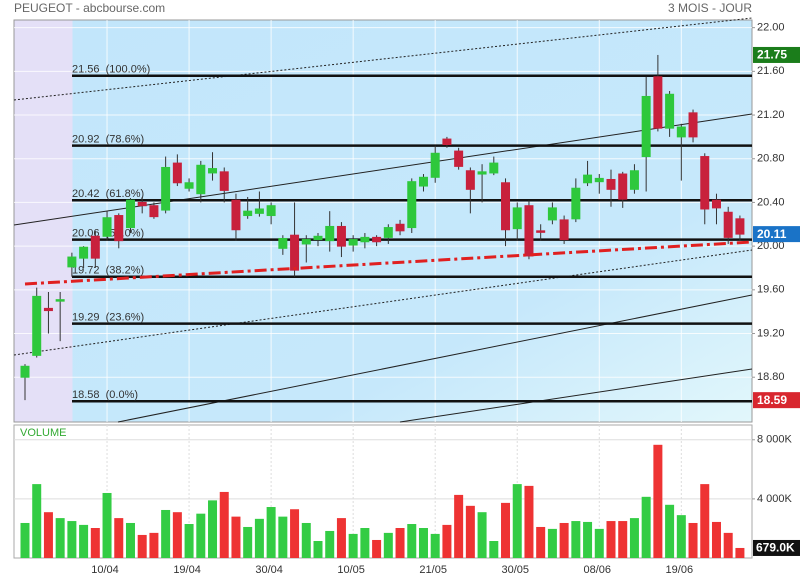 This screenshot has height=580, width=800. Describe the element at coordinates (269, 570) in the screenshot. I see `x-tick-label: 30/04` at that location.